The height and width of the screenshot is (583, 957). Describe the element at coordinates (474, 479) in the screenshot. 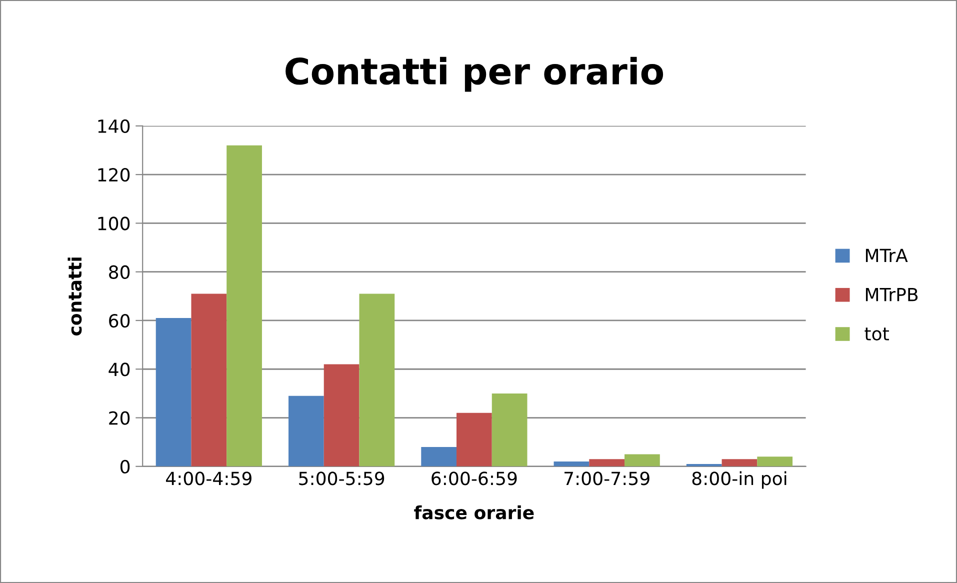

I see `x-tick-label: 6:00-6:59` at that location.